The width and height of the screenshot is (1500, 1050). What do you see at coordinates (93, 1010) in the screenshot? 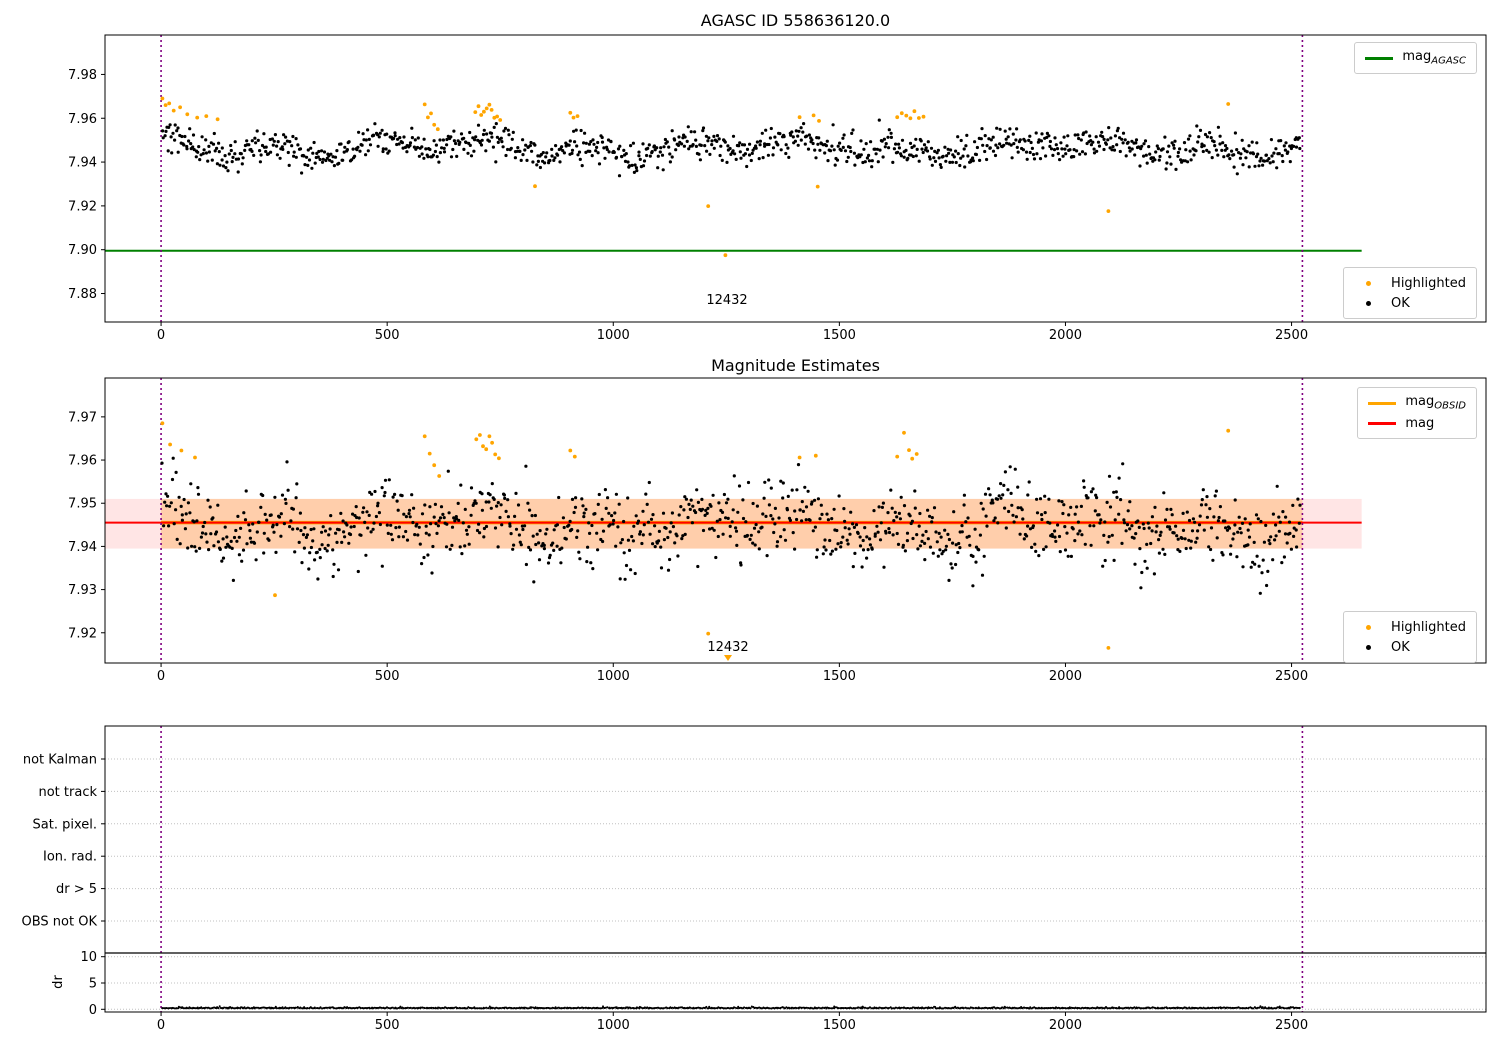
I see `dr-tick-label: 0` at bounding box center [93, 1010].